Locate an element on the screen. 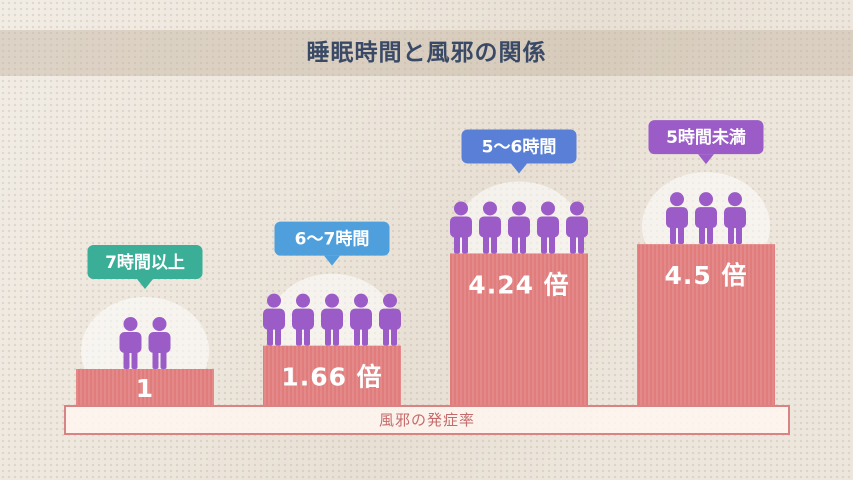  page-title: 睡眠時間と風邪の関係 is located at coordinates (426, 53).